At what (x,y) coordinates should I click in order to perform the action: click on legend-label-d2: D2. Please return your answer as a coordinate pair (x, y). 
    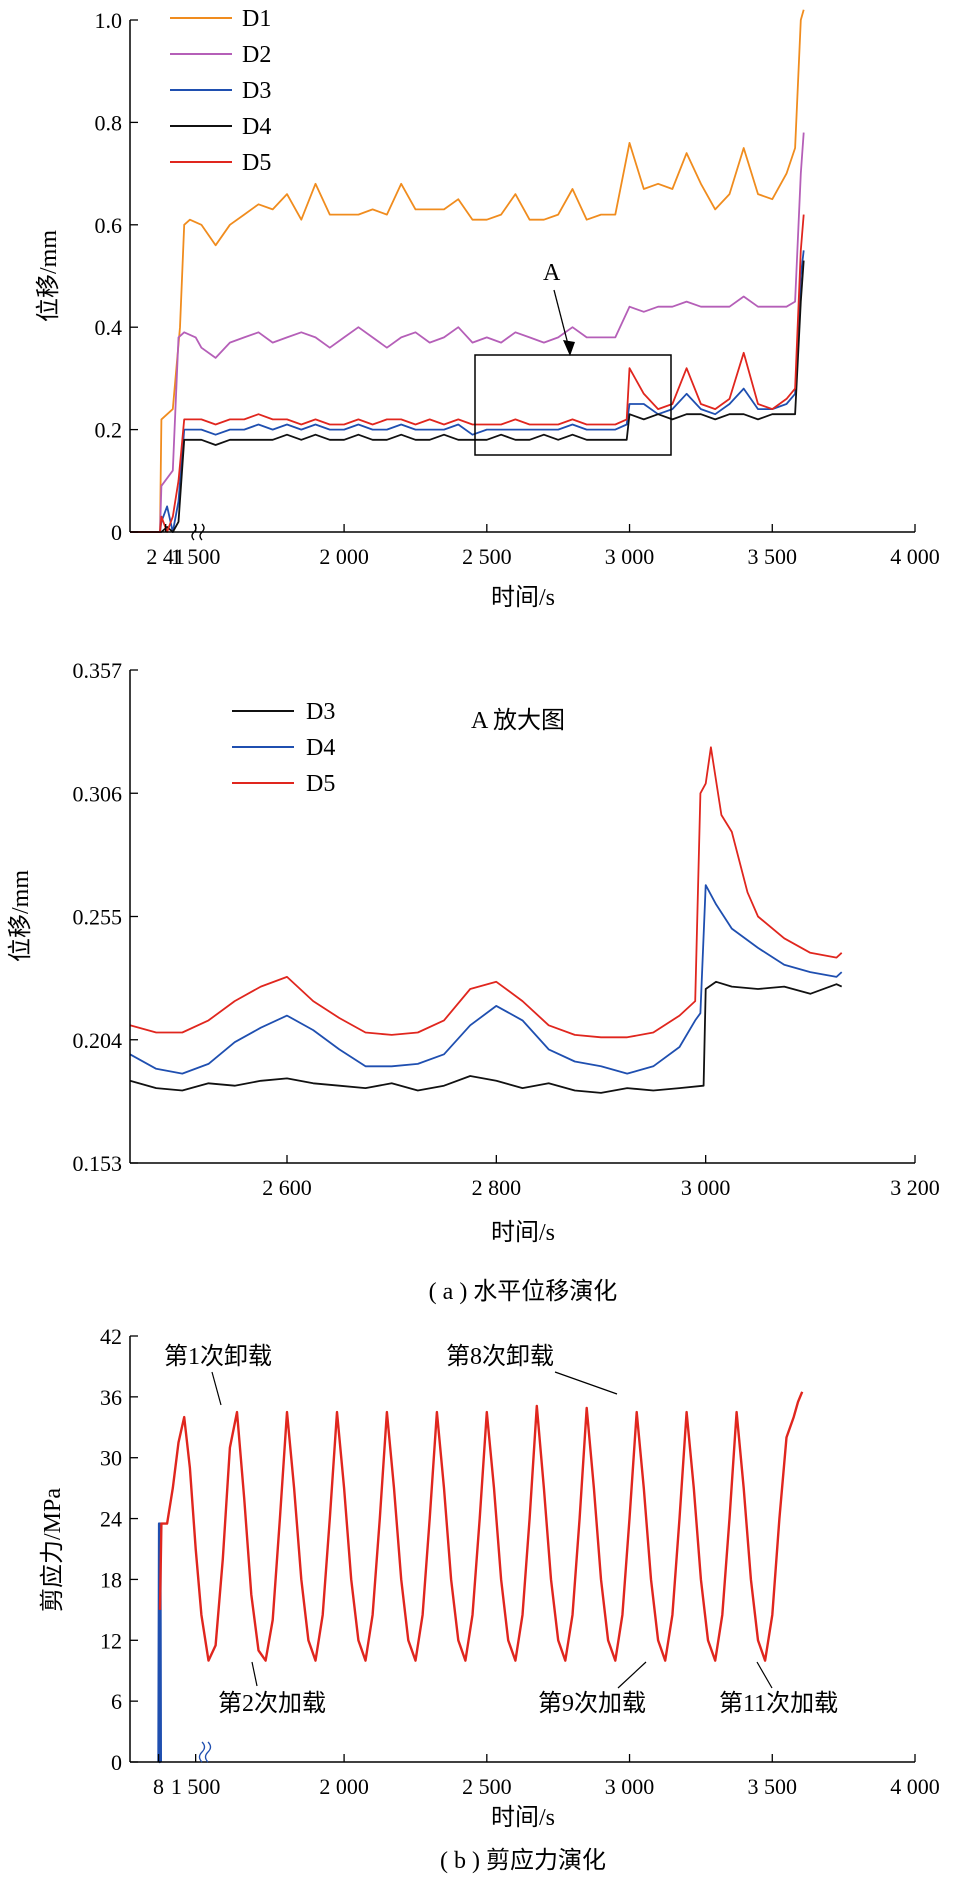
    Looking at the image, I should click on (256, 55).